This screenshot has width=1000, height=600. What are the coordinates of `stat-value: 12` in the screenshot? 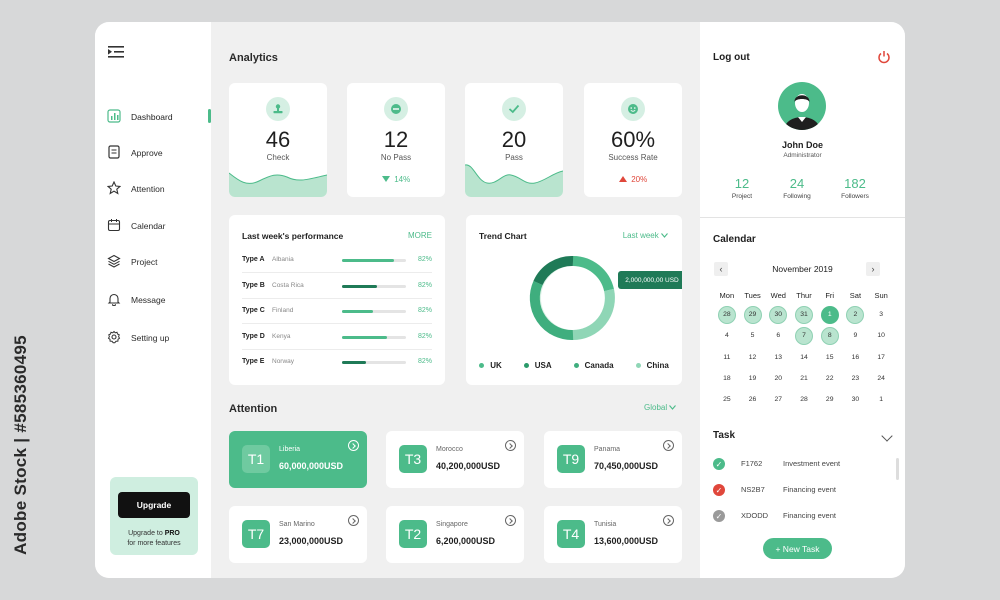 It's located at (396, 139).